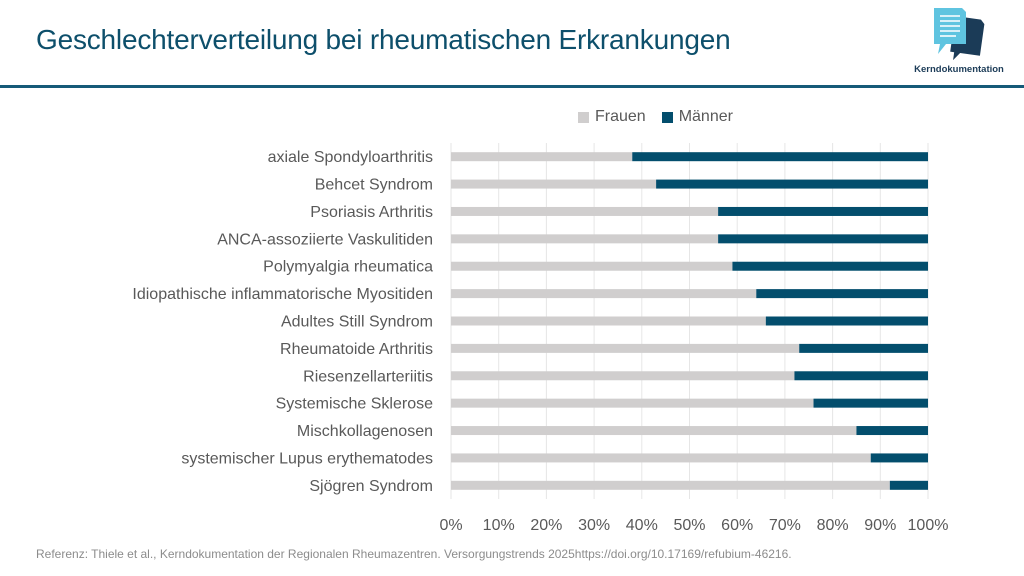  Describe the element at coordinates (354, 404) in the screenshot. I see `category-label: Systemische Sklerose` at that location.